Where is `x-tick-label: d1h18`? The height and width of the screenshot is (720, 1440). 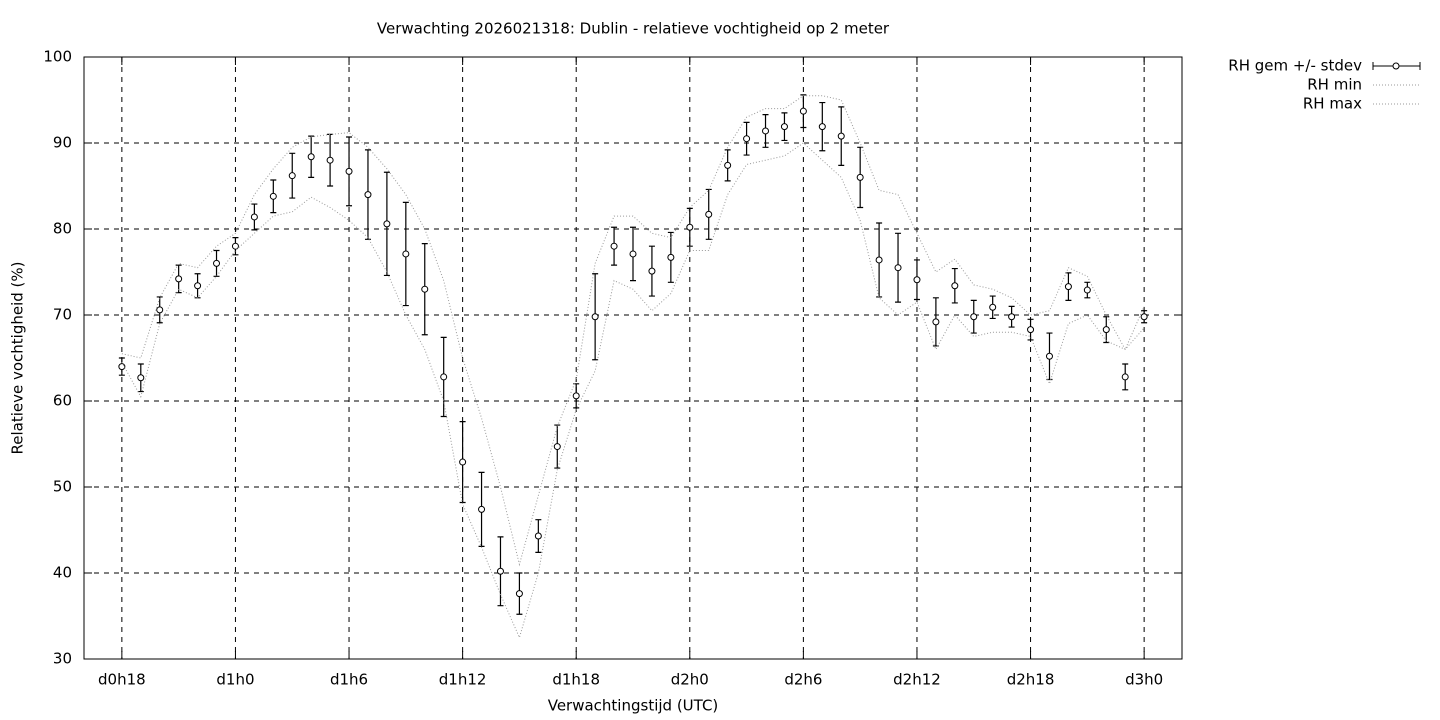 x-tick-label: d1h18 is located at coordinates (576, 680).